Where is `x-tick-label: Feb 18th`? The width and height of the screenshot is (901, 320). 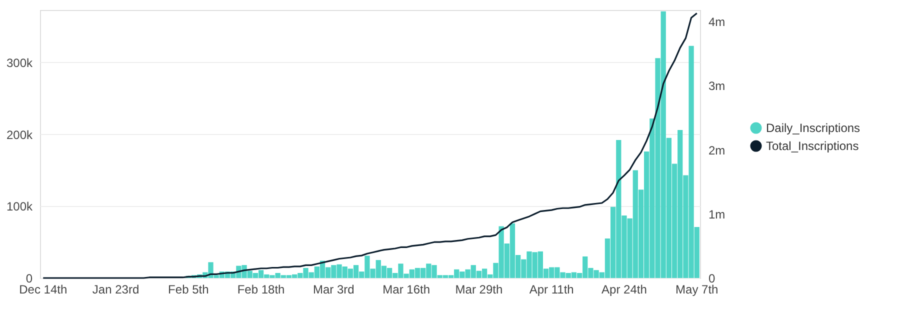
x-tick-label: Feb 18th is located at coordinates (261, 289).